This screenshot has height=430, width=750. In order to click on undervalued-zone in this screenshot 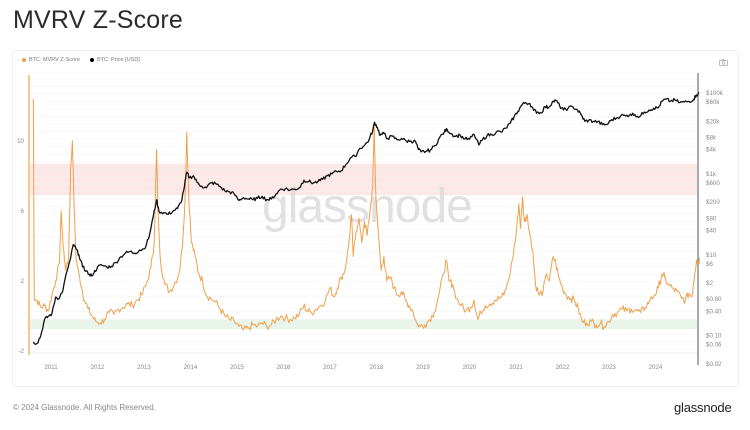, I will do `click(363, 324)`.